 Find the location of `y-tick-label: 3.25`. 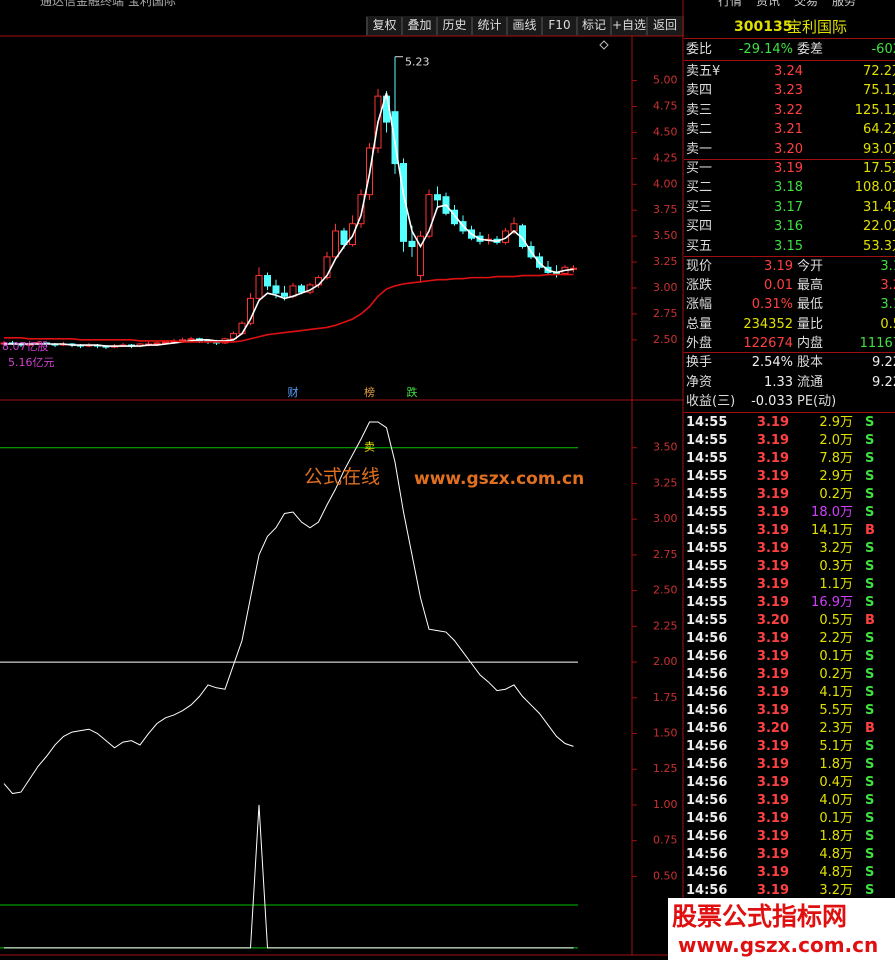

y-tick-label: 3.25 is located at coordinates (665, 482).